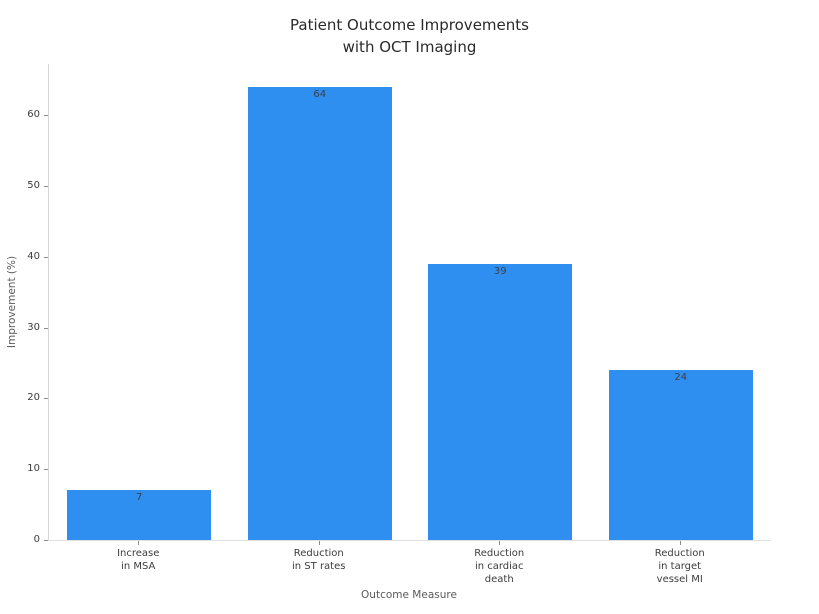 This screenshot has width=819, height=614. Describe the element at coordinates (500, 271) in the screenshot. I see `bar-value-label: 39` at that location.